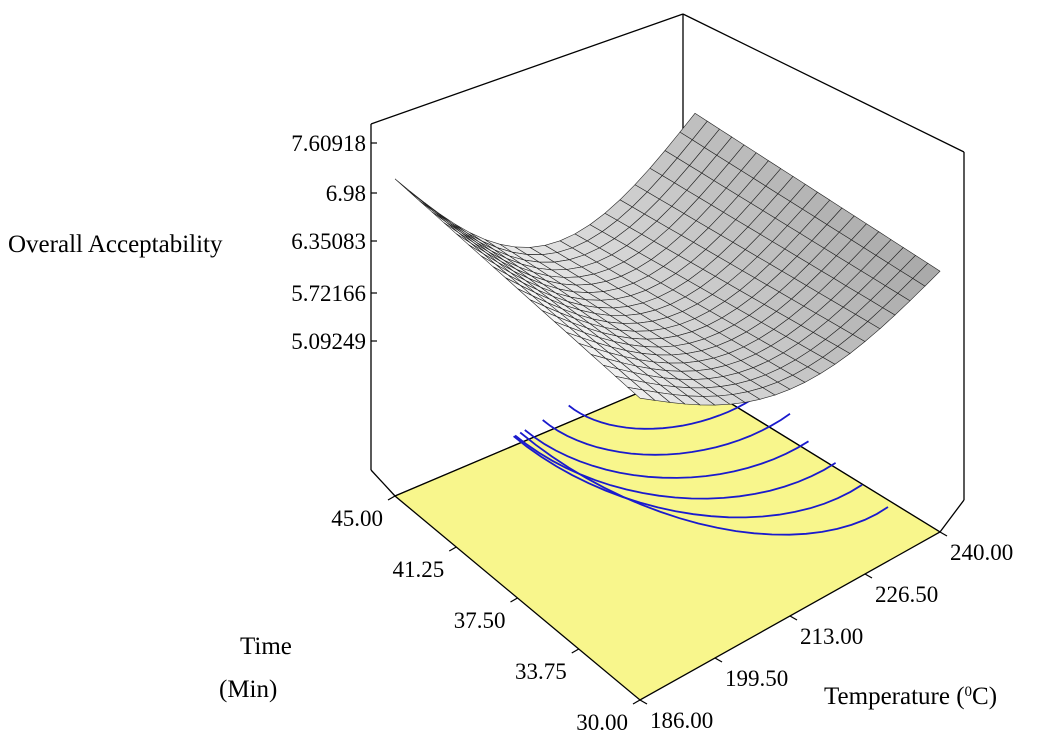  I want to click on left-connector-edge, so click(383, 483).